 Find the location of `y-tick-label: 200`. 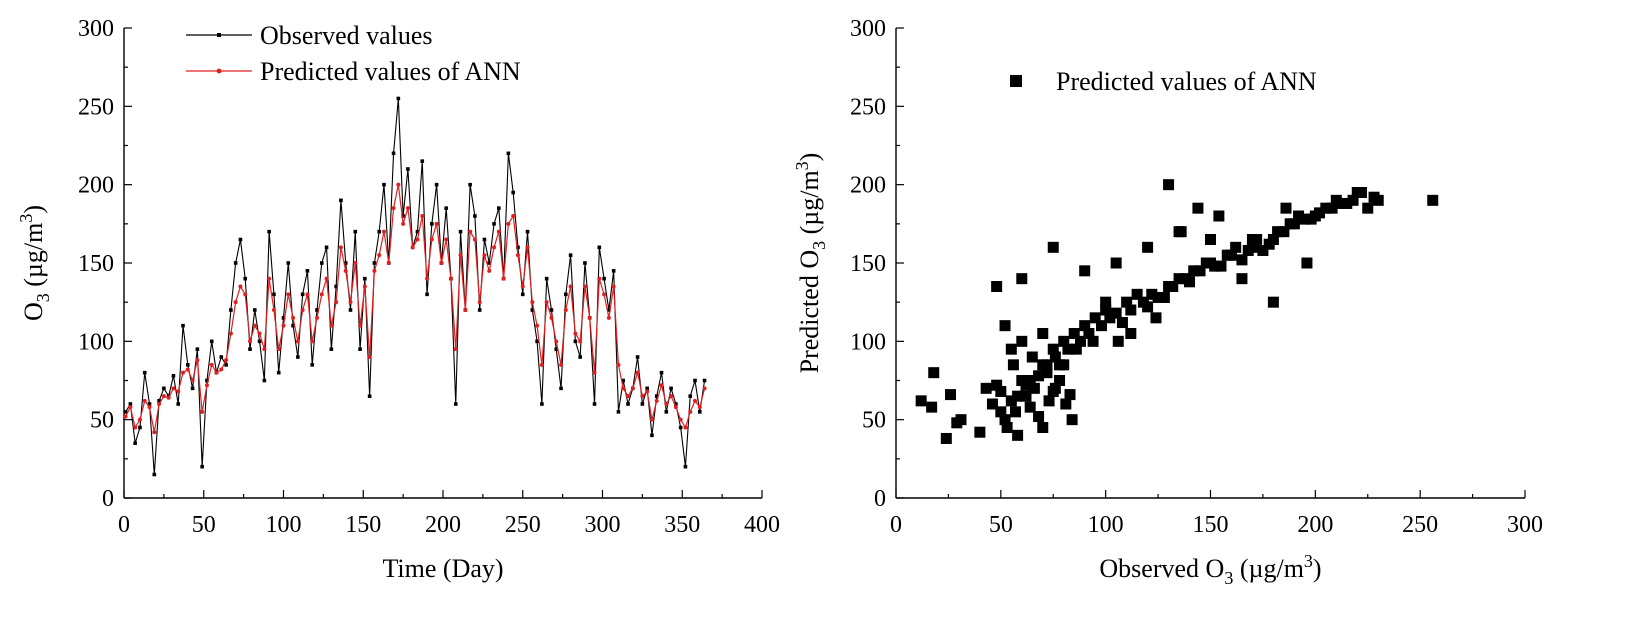

y-tick-label: 200 is located at coordinates (96, 186).